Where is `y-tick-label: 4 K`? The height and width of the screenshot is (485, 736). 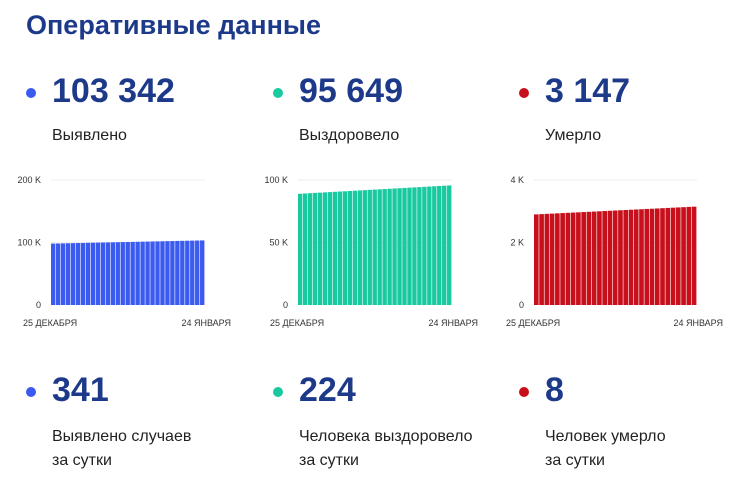 y-tick-label: 4 K is located at coordinates (517, 180).